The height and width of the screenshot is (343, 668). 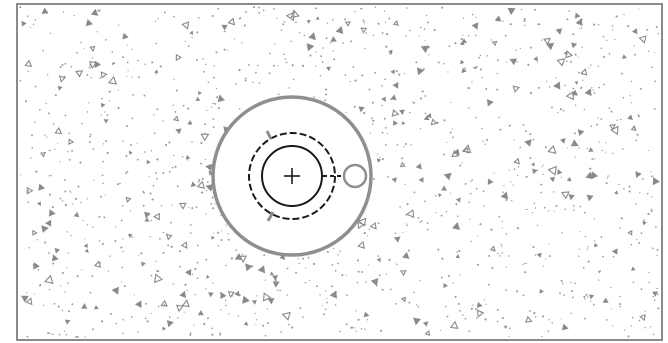 What do you see at coordinates (355, 176) in the screenshot?
I see `circle-handle-icon` at bounding box center [355, 176].